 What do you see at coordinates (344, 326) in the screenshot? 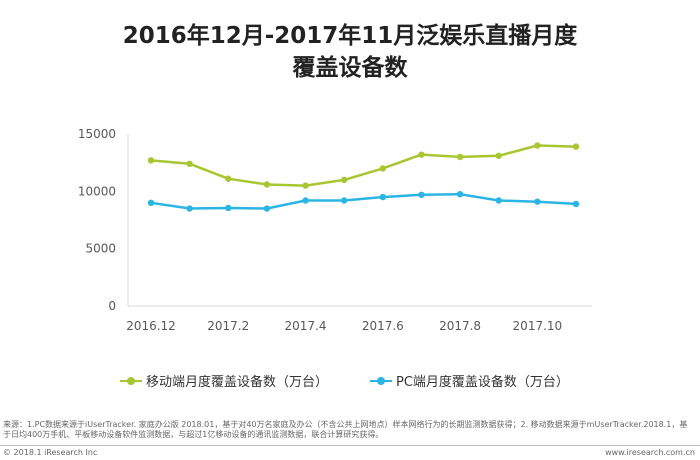
I see `x-axis-tick-labels: 2016.12 2017.2 2017.4 2017.6 2017.8 2017.10` at bounding box center [344, 326].